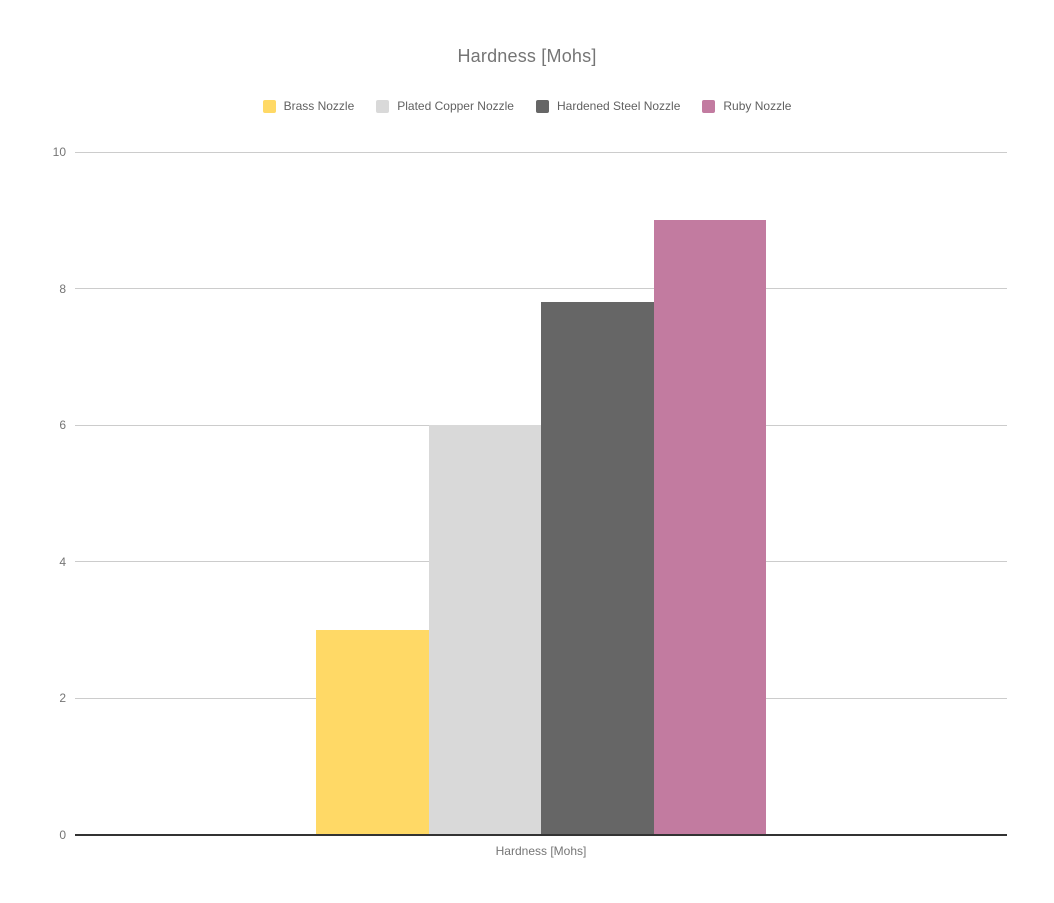 This screenshot has width=1054, height=903. I want to click on legend-item-brass-nozzle: Brass Nozzle, so click(308, 106).